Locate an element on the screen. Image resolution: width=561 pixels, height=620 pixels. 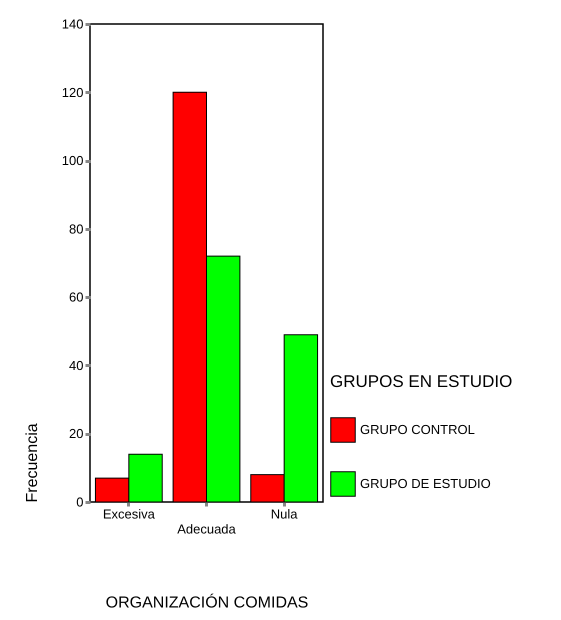
legend-label: GRUPO DE ESTUDIO is located at coordinates (425, 483).